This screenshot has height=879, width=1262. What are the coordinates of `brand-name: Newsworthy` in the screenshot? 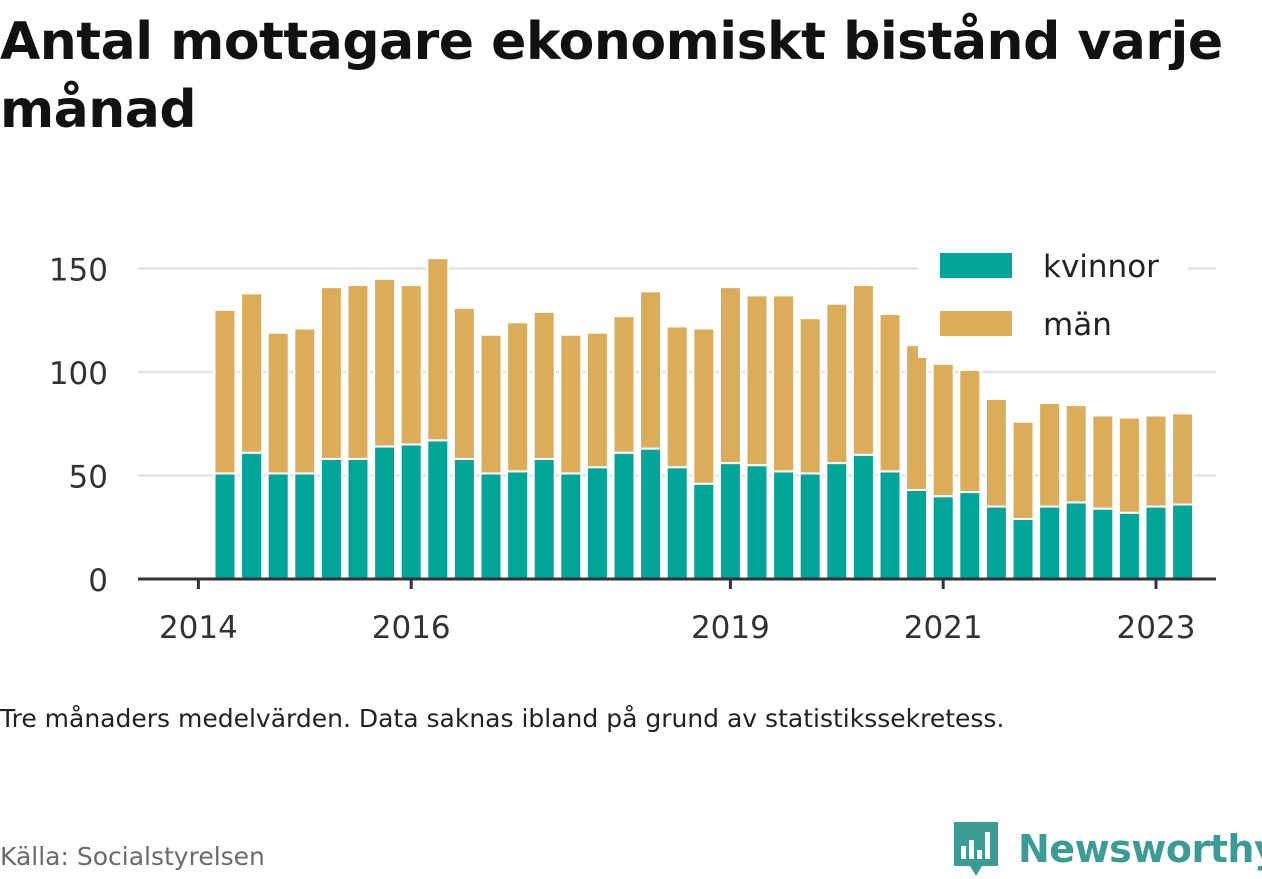 It's located at (1140, 849).